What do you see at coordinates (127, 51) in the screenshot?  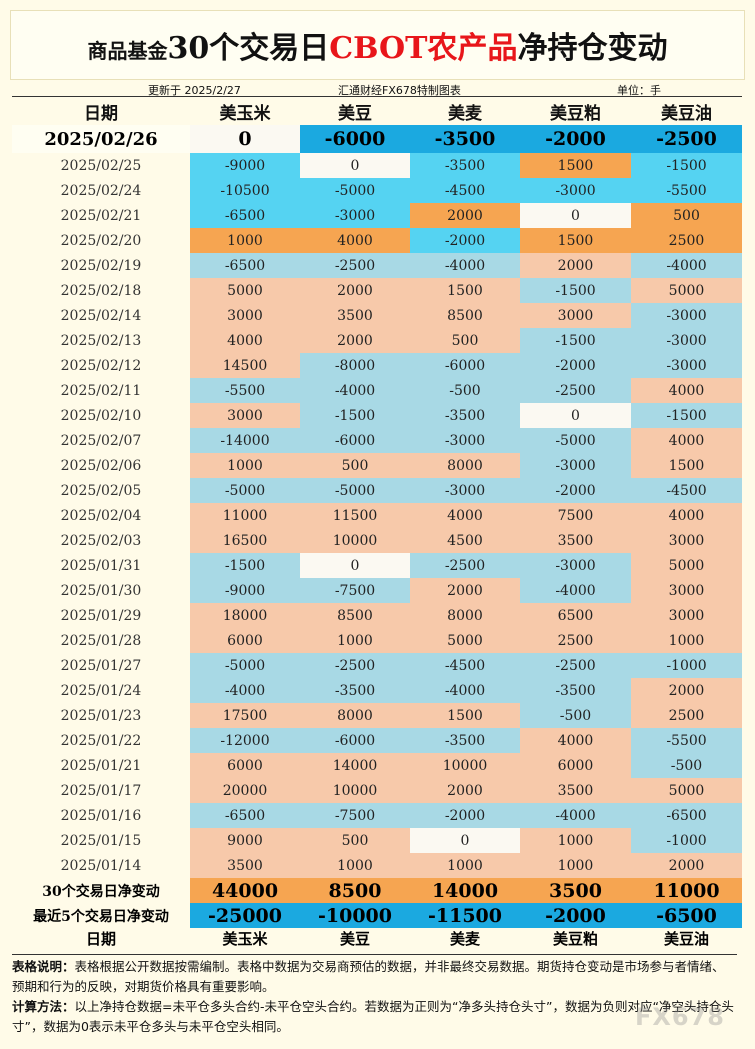 I see `title-prefix: 商品基金` at bounding box center [127, 51].